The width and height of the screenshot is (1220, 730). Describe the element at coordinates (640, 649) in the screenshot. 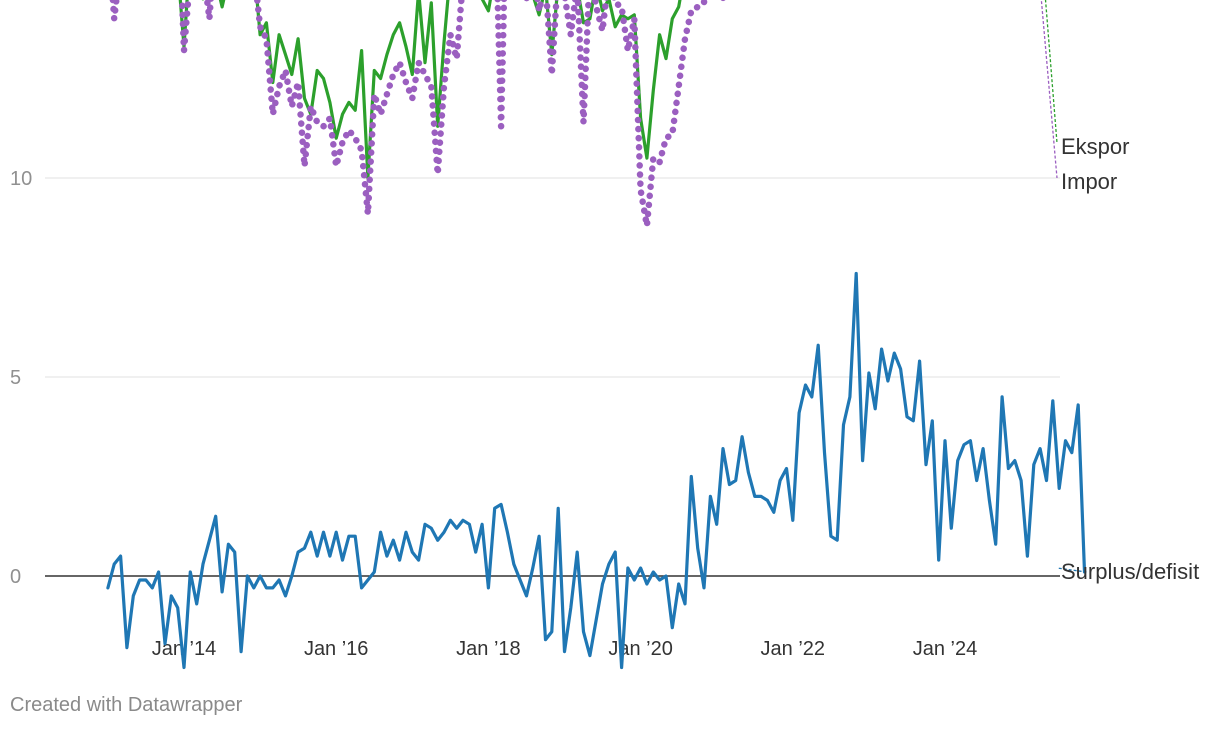

I see `x-tick-label: Jan ’20` at that location.